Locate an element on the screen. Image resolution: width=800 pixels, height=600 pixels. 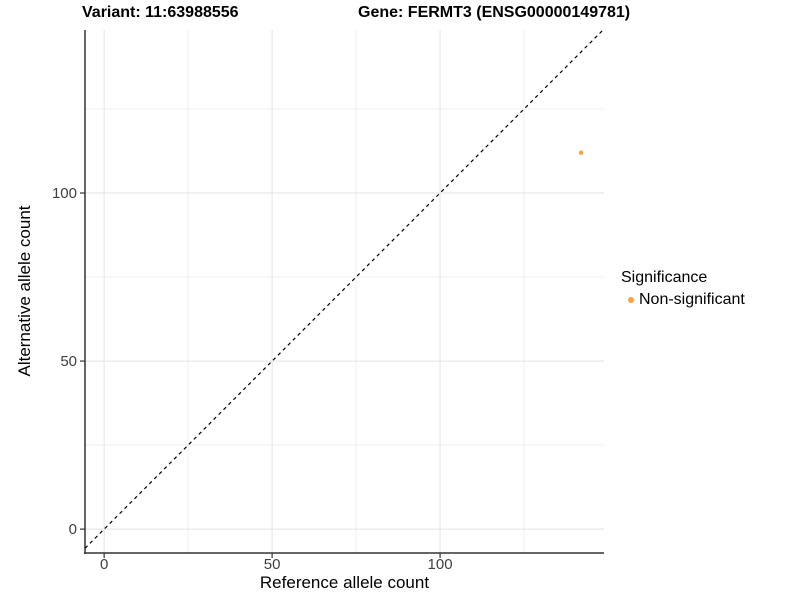
variant-title: Variant: 11:63988556 is located at coordinates (160, 12).